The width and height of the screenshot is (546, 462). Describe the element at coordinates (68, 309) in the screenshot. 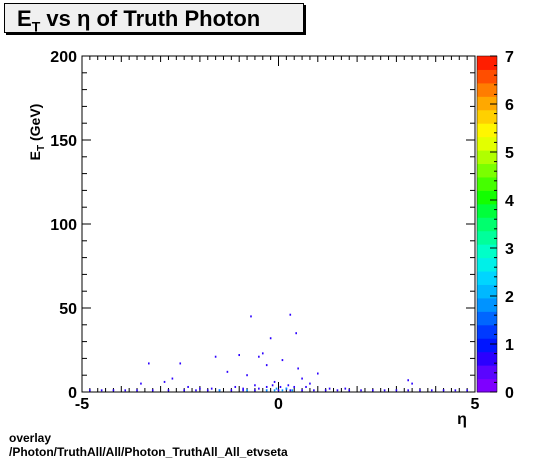

I see `y-tick-label: 50` at that location.